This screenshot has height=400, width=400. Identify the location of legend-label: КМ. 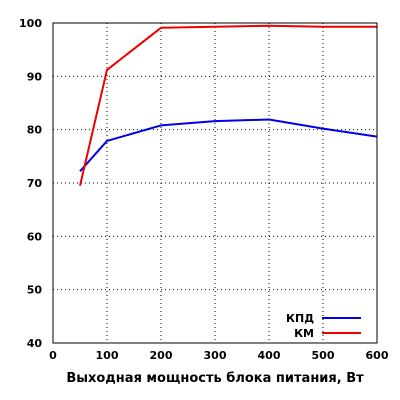
(304, 333).